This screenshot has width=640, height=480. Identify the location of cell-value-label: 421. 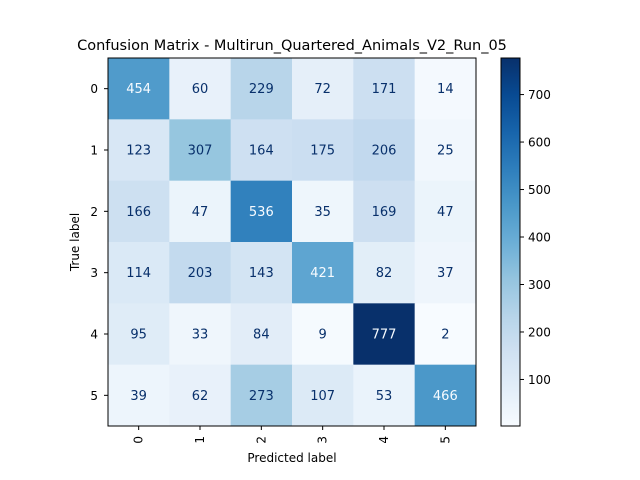
(322, 273).